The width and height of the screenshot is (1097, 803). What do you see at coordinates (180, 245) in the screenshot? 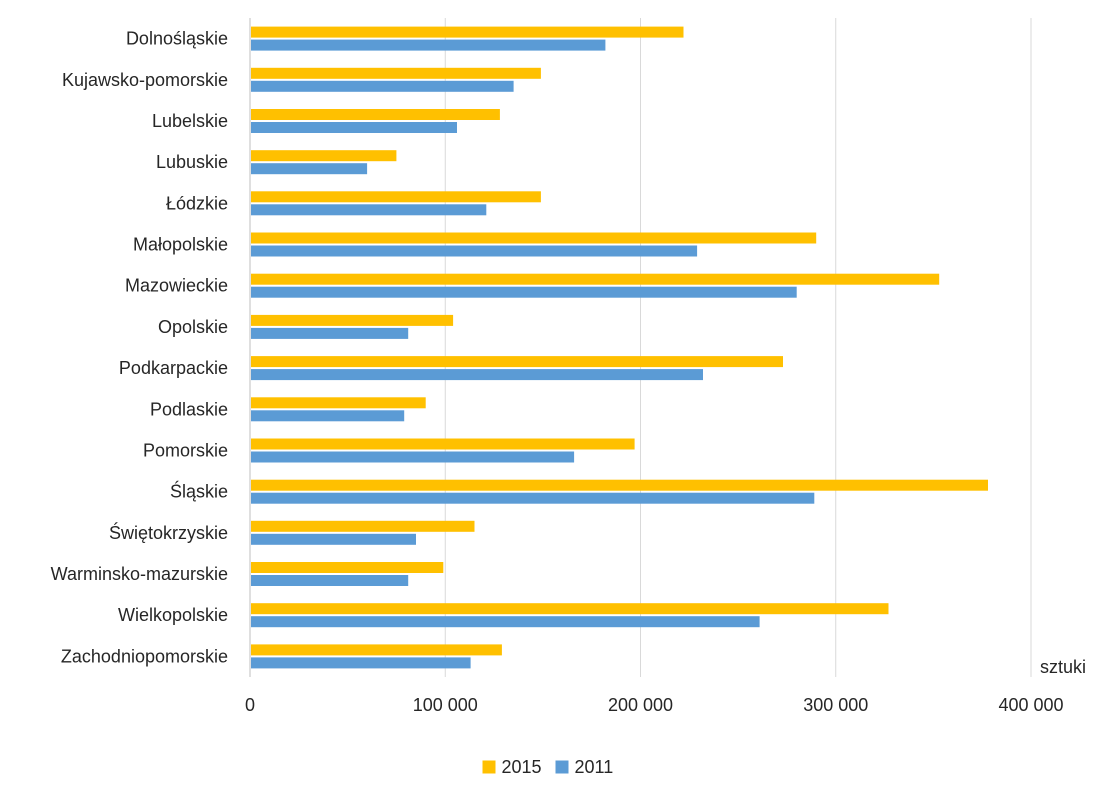
I see `category-label-5: Małopolskie` at bounding box center [180, 245].